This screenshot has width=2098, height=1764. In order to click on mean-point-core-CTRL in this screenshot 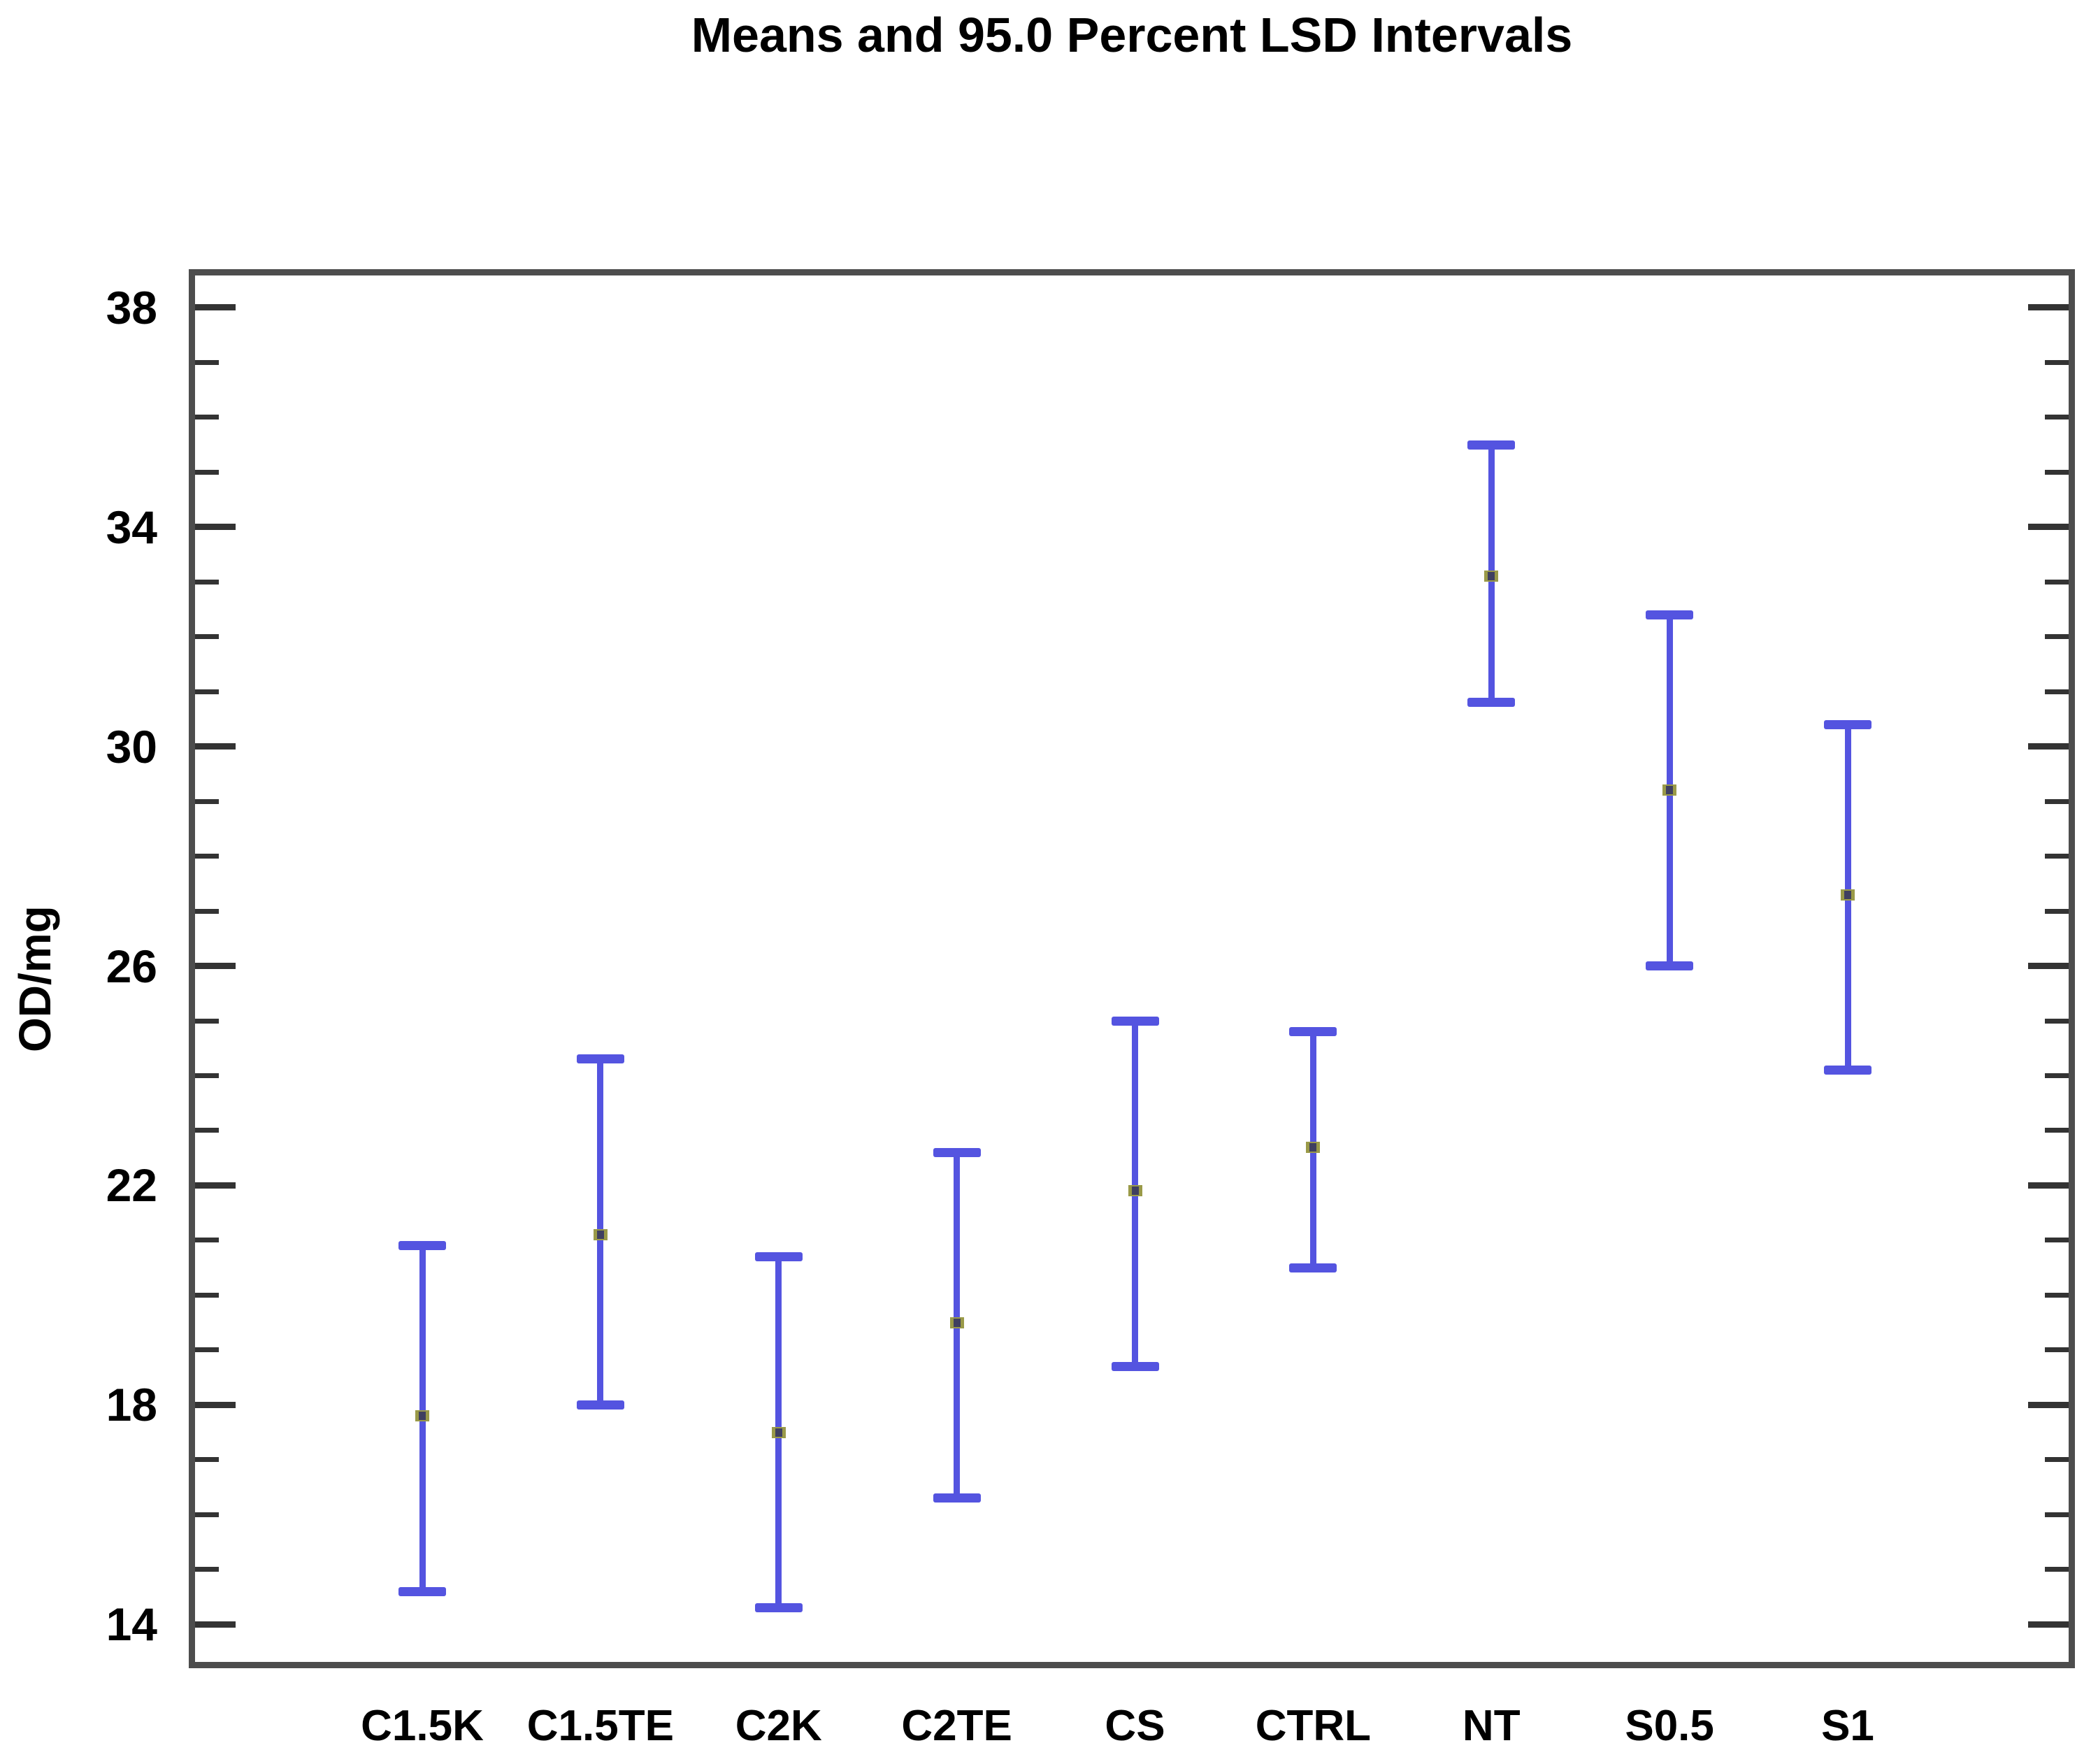, I will do `click(1313, 1147)`.